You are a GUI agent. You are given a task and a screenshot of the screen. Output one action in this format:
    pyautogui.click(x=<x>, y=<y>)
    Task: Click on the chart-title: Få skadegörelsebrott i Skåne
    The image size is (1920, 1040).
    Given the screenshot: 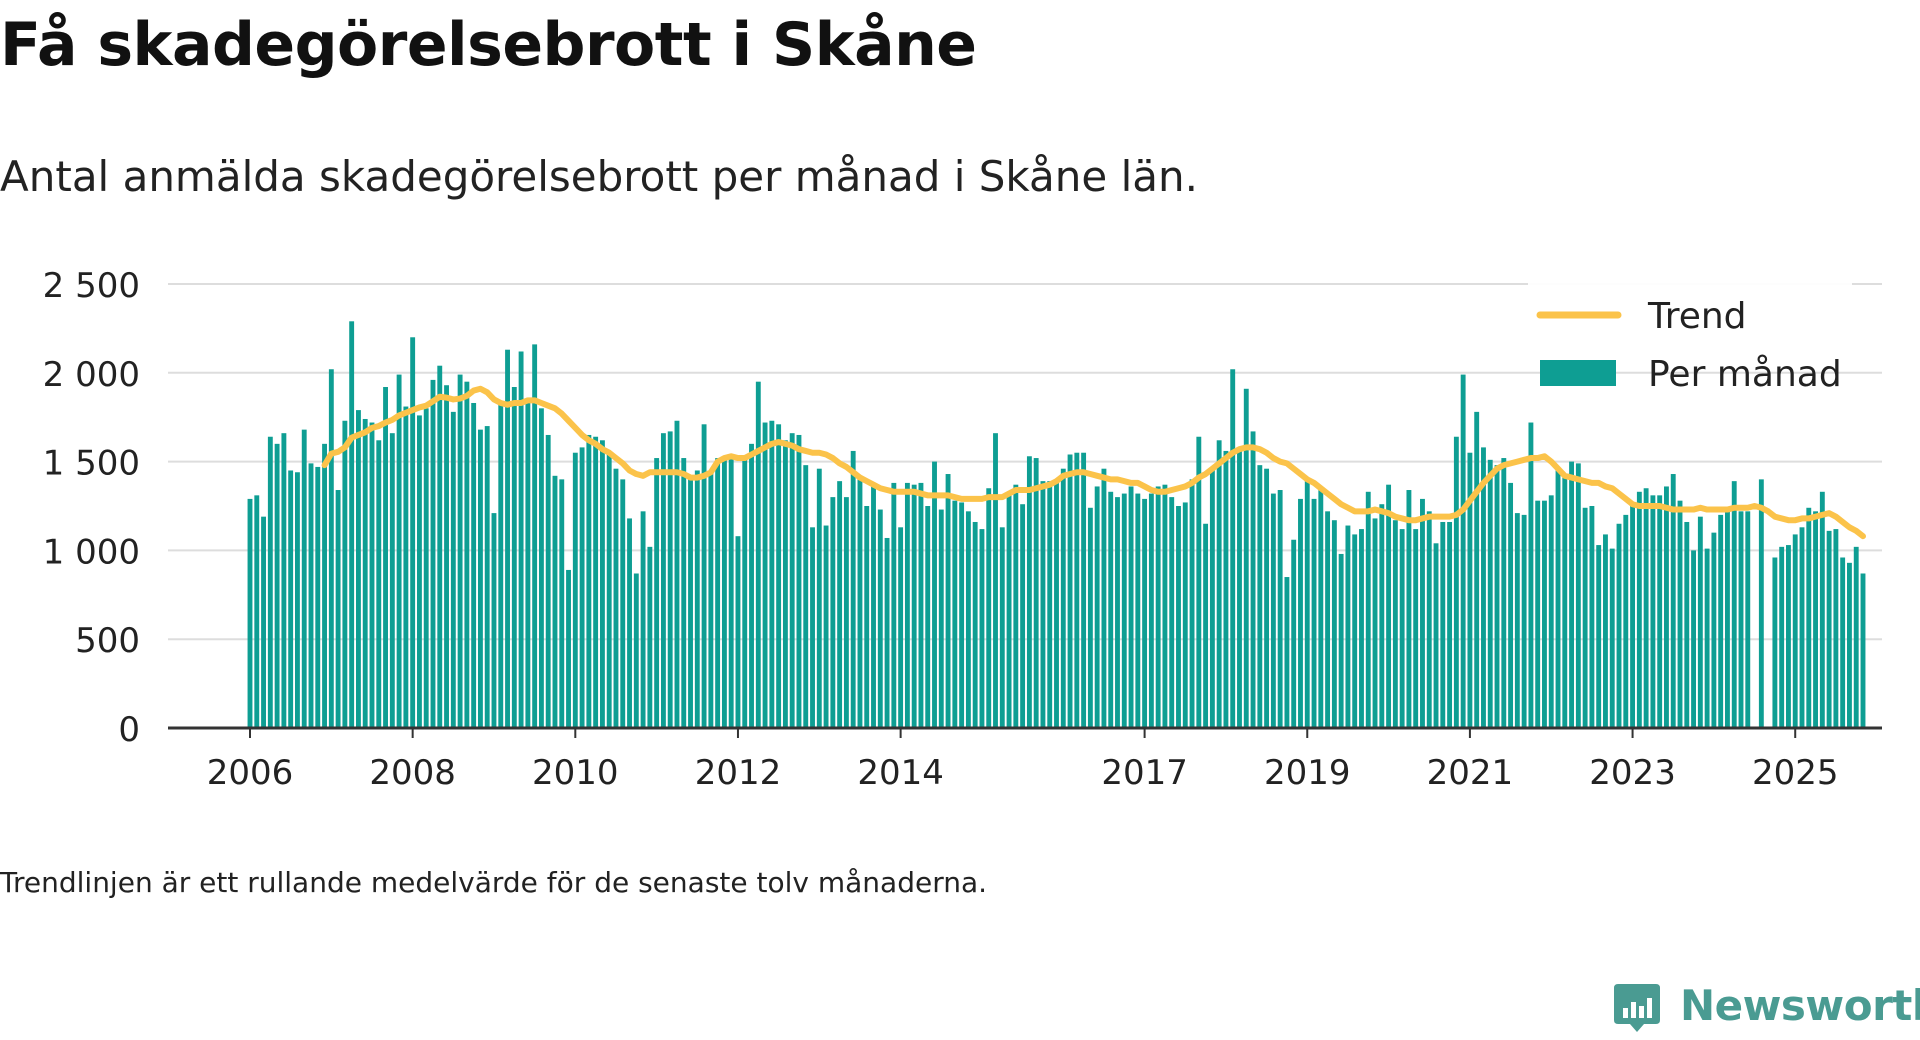 What is the action you would take?
    pyautogui.click(x=488, y=45)
    